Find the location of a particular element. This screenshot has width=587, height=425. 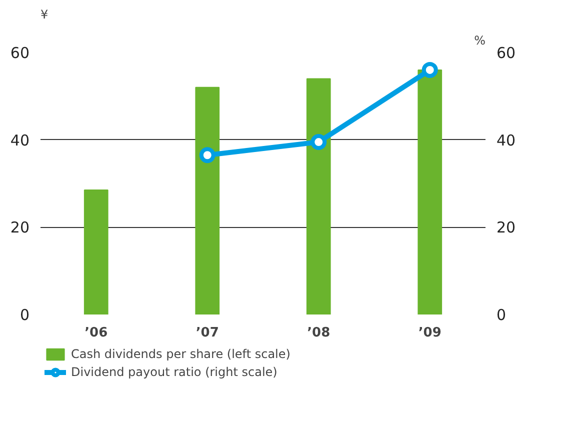

x-tick-label: ’07 is located at coordinates (207, 333).